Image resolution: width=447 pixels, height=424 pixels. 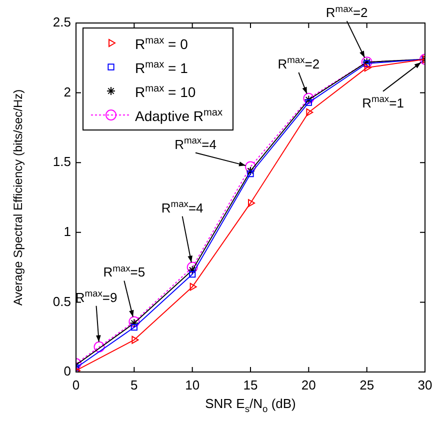 What do you see at coordinates (367, 384) in the screenshot?
I see `x-tick-label: 25` at bounding box center [367, 384].